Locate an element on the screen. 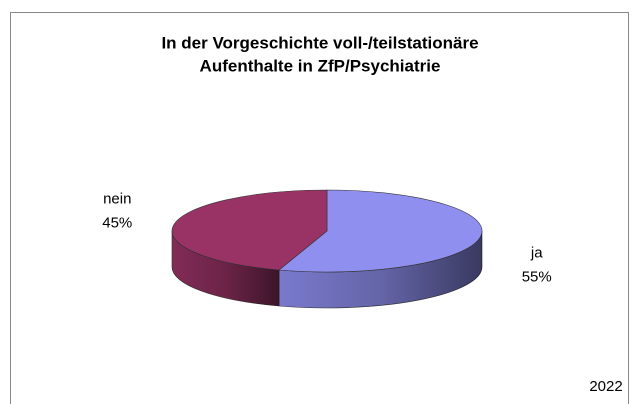 The width and height of the screenshot is (632, 404). slice-side-shade is located at coordinates (226, 268).